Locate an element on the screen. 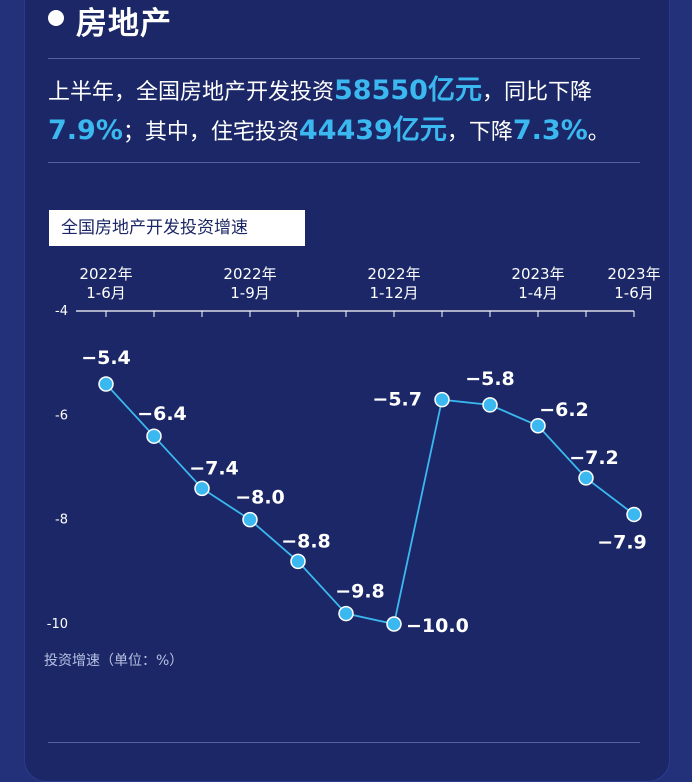 The width and height of the screenshot is (692, 782). data-label: −6.2 is located at coordinates (564, 410).